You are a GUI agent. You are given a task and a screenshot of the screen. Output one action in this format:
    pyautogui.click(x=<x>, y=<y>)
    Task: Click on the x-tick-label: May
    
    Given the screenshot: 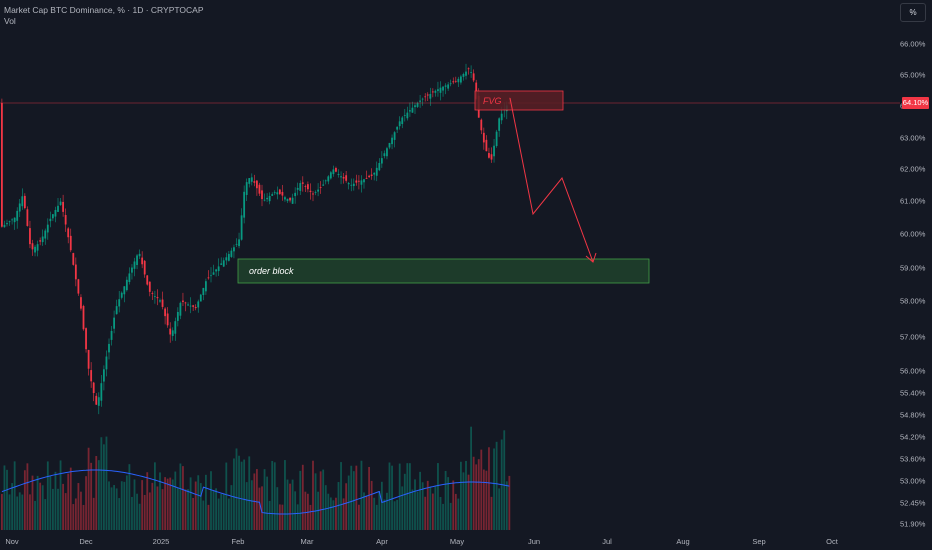 What is the action you would take?
    pyautogui.click(x=457, y=541)
    